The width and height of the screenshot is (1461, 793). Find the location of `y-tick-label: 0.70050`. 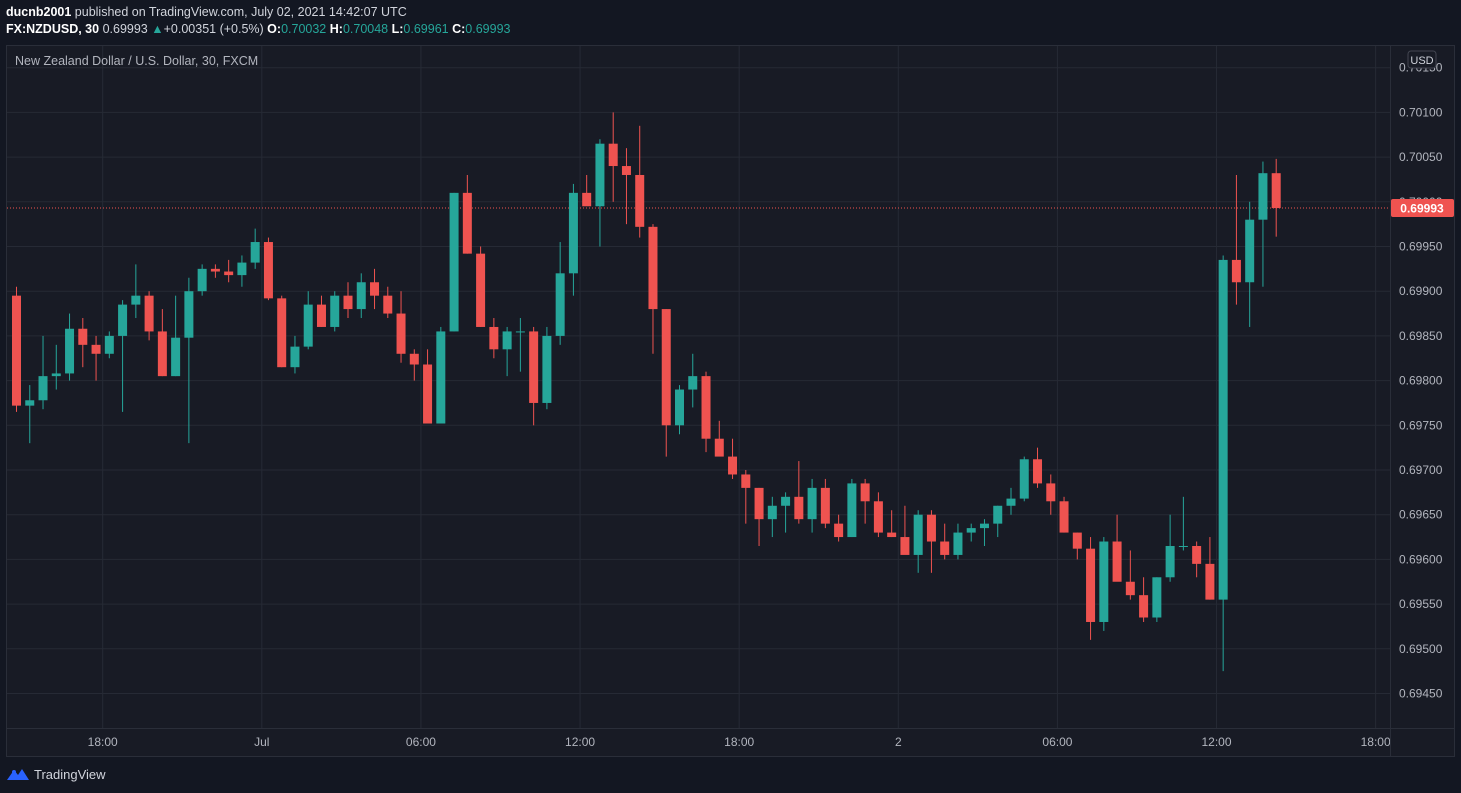

y-tick-label: 0.70050 is located at coordinates (1421, 157).